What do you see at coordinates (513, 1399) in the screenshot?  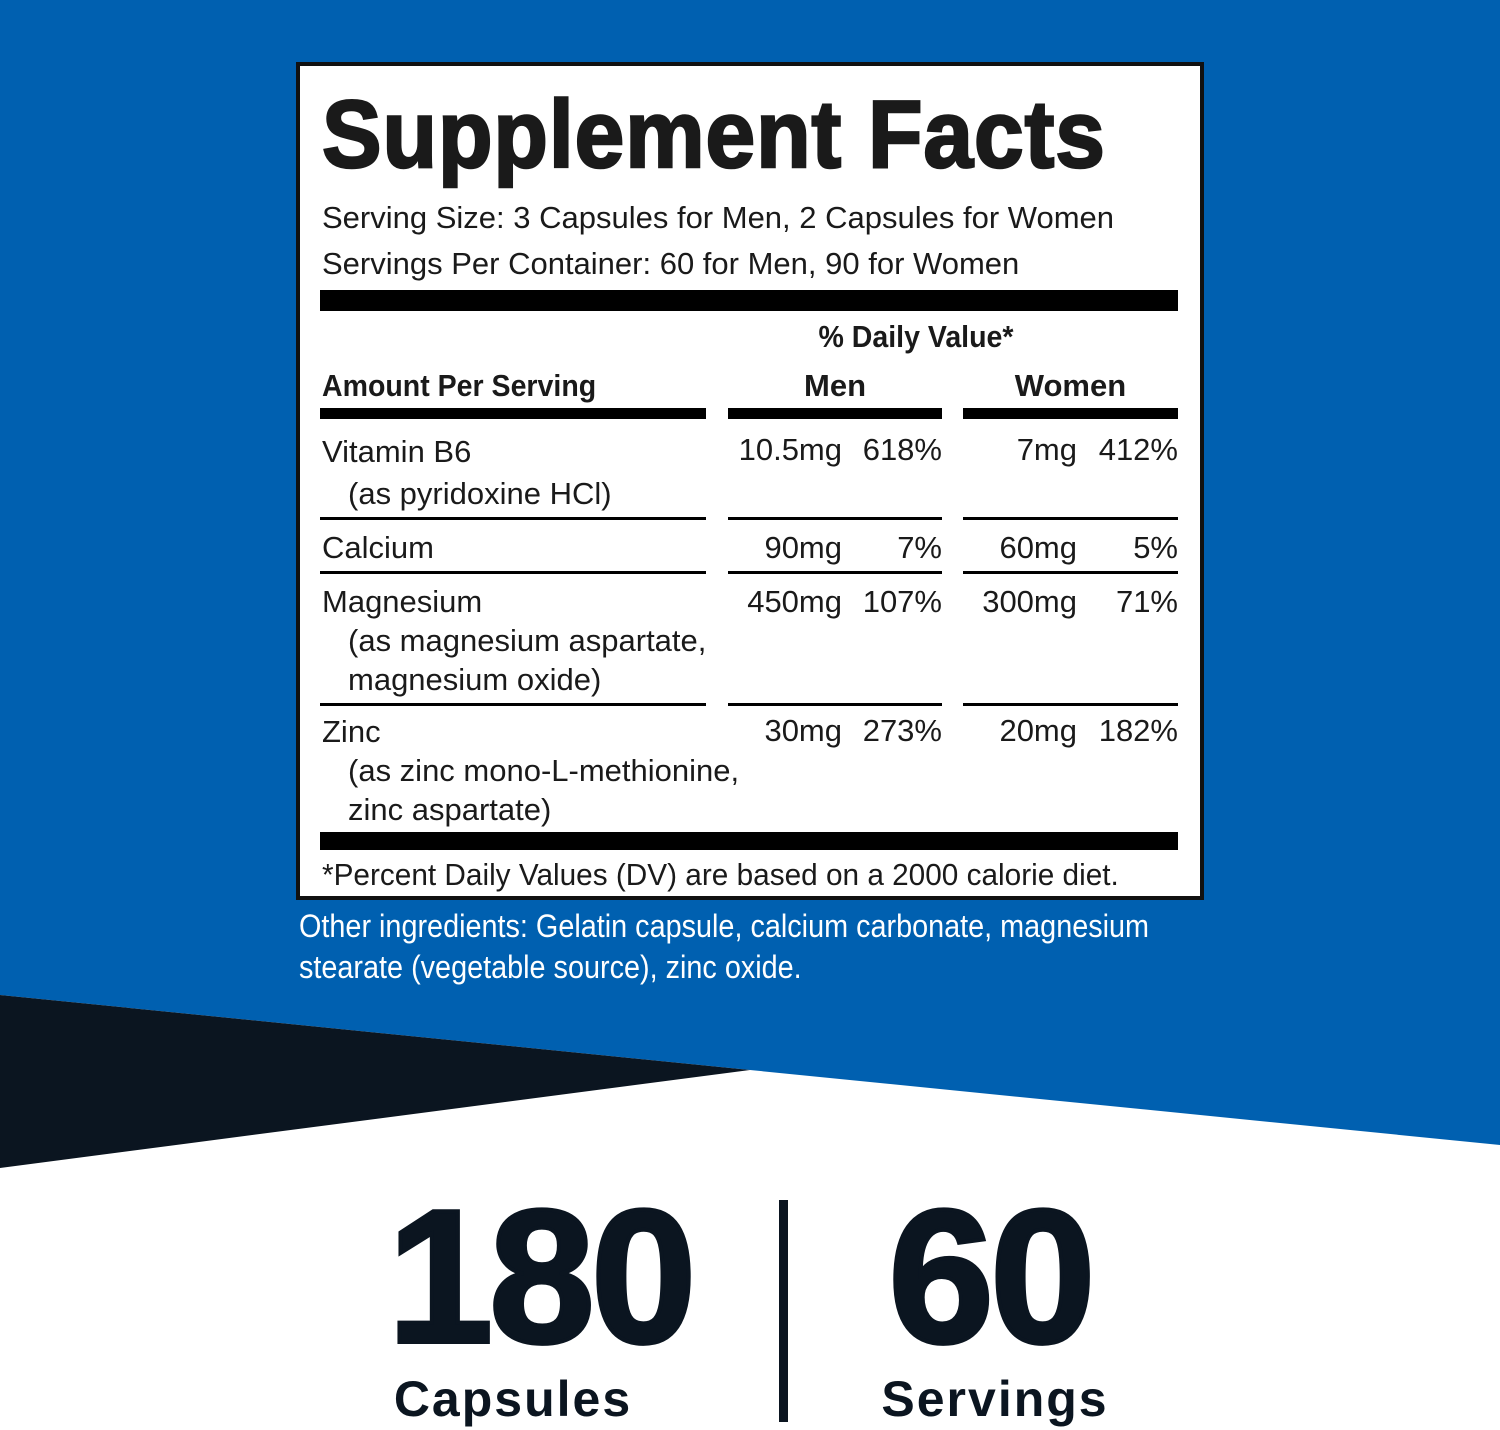 I see `capsule-label: Capsules` at bounding box center [513, 1399].